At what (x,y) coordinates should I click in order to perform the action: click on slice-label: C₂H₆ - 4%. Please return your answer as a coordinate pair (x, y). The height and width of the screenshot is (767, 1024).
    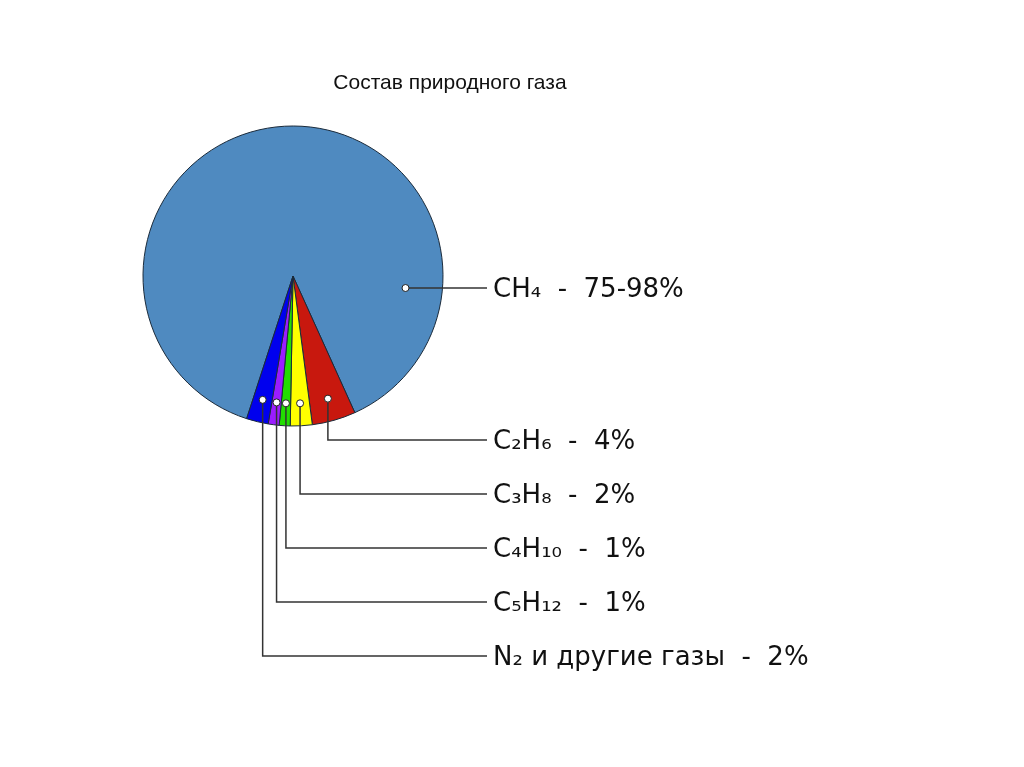
    Looking at the image, I should click on (564, 440).